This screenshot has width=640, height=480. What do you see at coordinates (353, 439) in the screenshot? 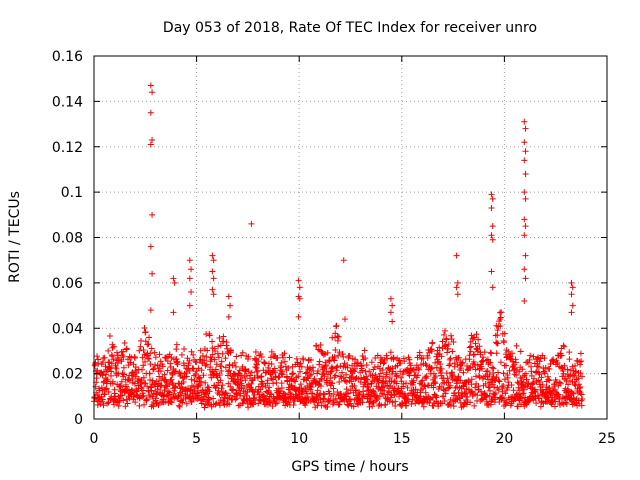
I see `x-tick-labels: 0 5 10 15 20 25` at bounding box center [353, 439].